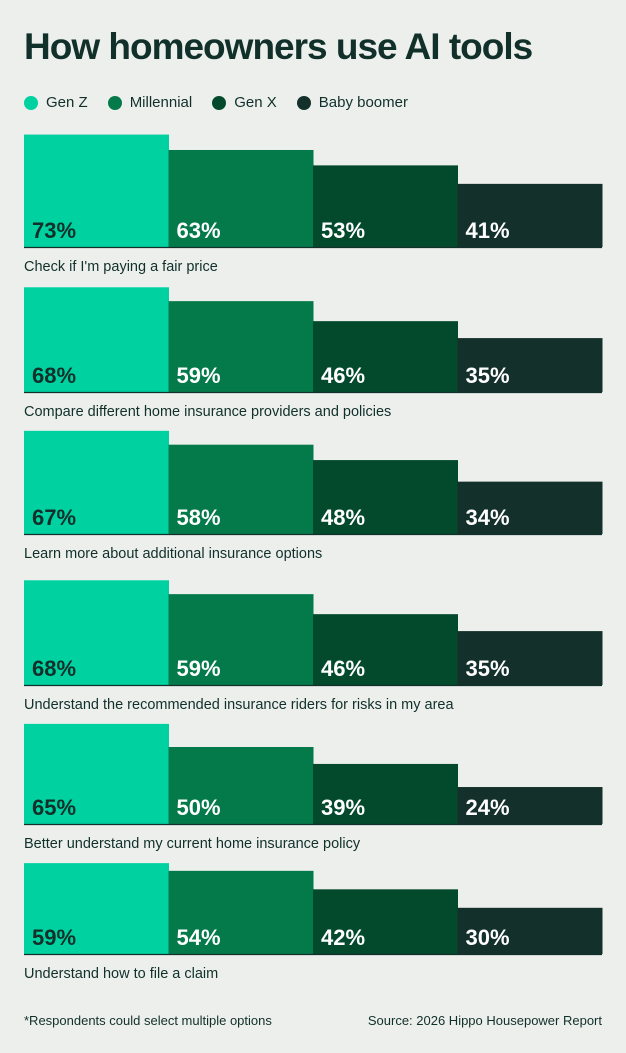  I want to click on bar-value-label: 41%, so click(488, 230).